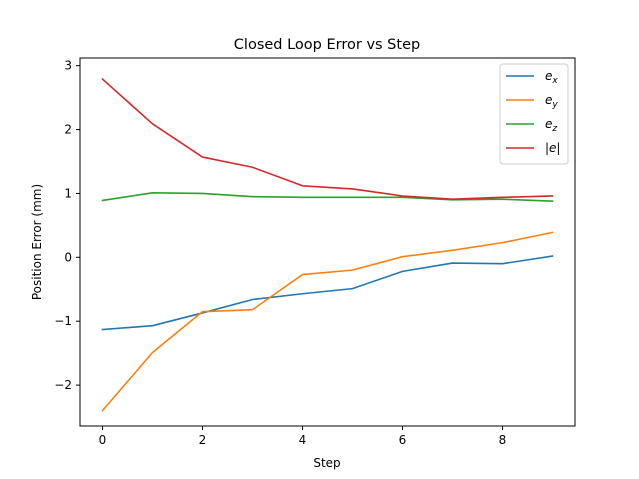 The width and height of the screenshot is (639, 479). I want to click on x-tick-label: 4, so click(303, 440).